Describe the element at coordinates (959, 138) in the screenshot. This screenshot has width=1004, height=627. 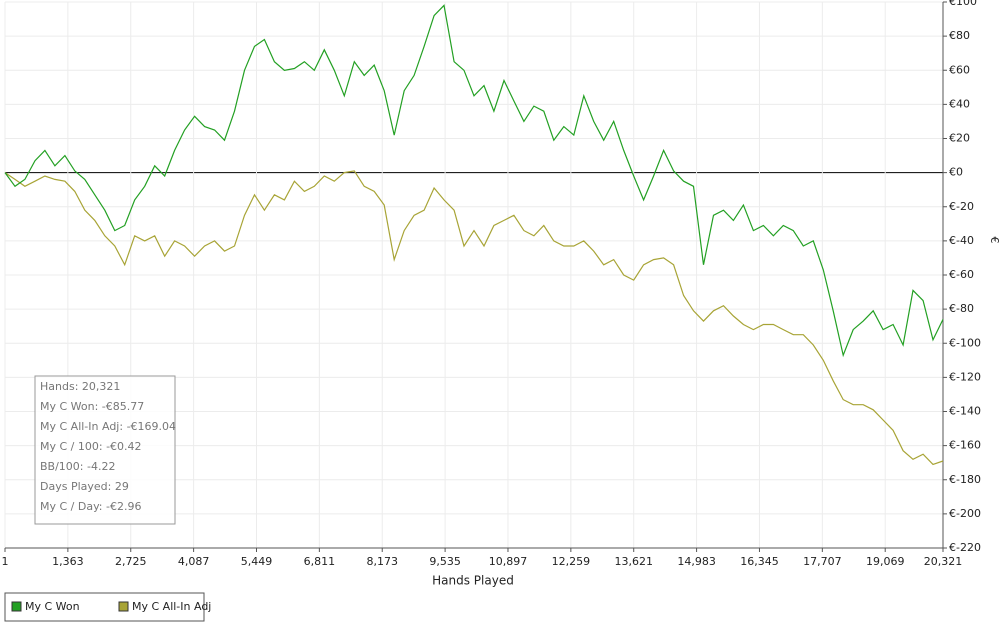
I see `y-tick-label: €20` at that location.